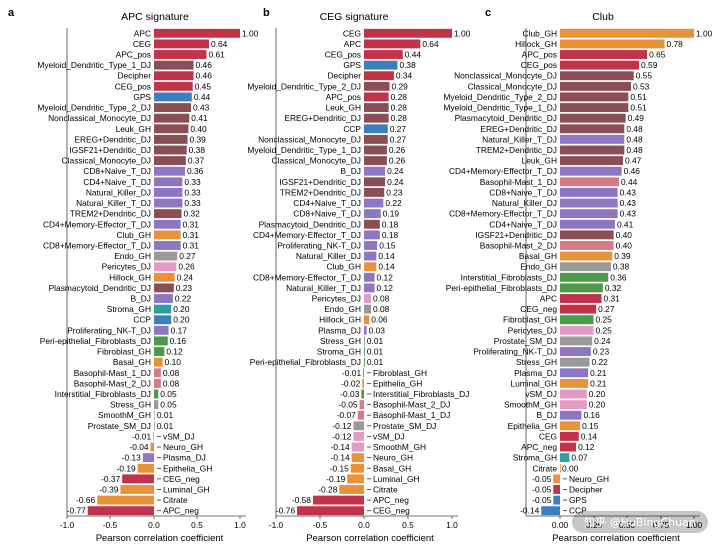 The height and width of the screenshot is (553, 720). Describe the element at coordinates (640, 522) in the screenshot. I see `watermark: 知乎 @HuBingChuan` at that location.